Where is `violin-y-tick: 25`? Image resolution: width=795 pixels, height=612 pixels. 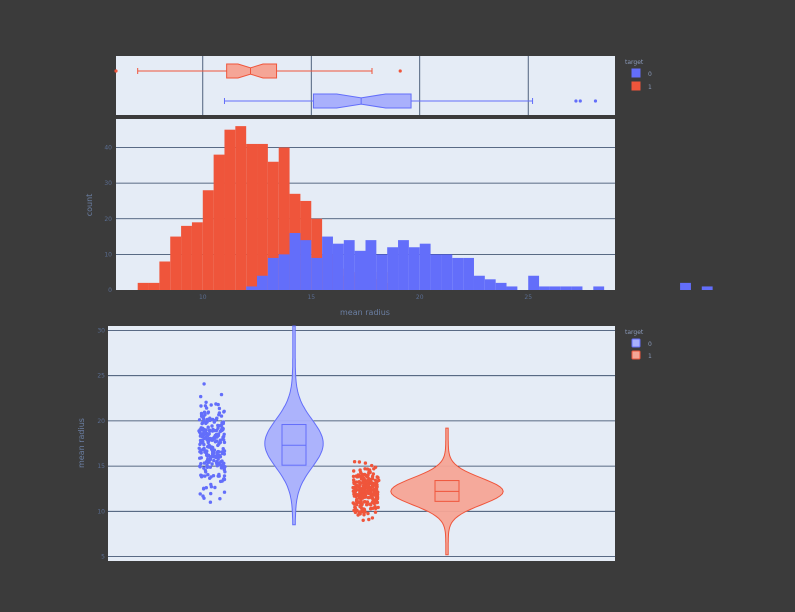 violin-y-tick: 25 is located at coordinates (101, 376).